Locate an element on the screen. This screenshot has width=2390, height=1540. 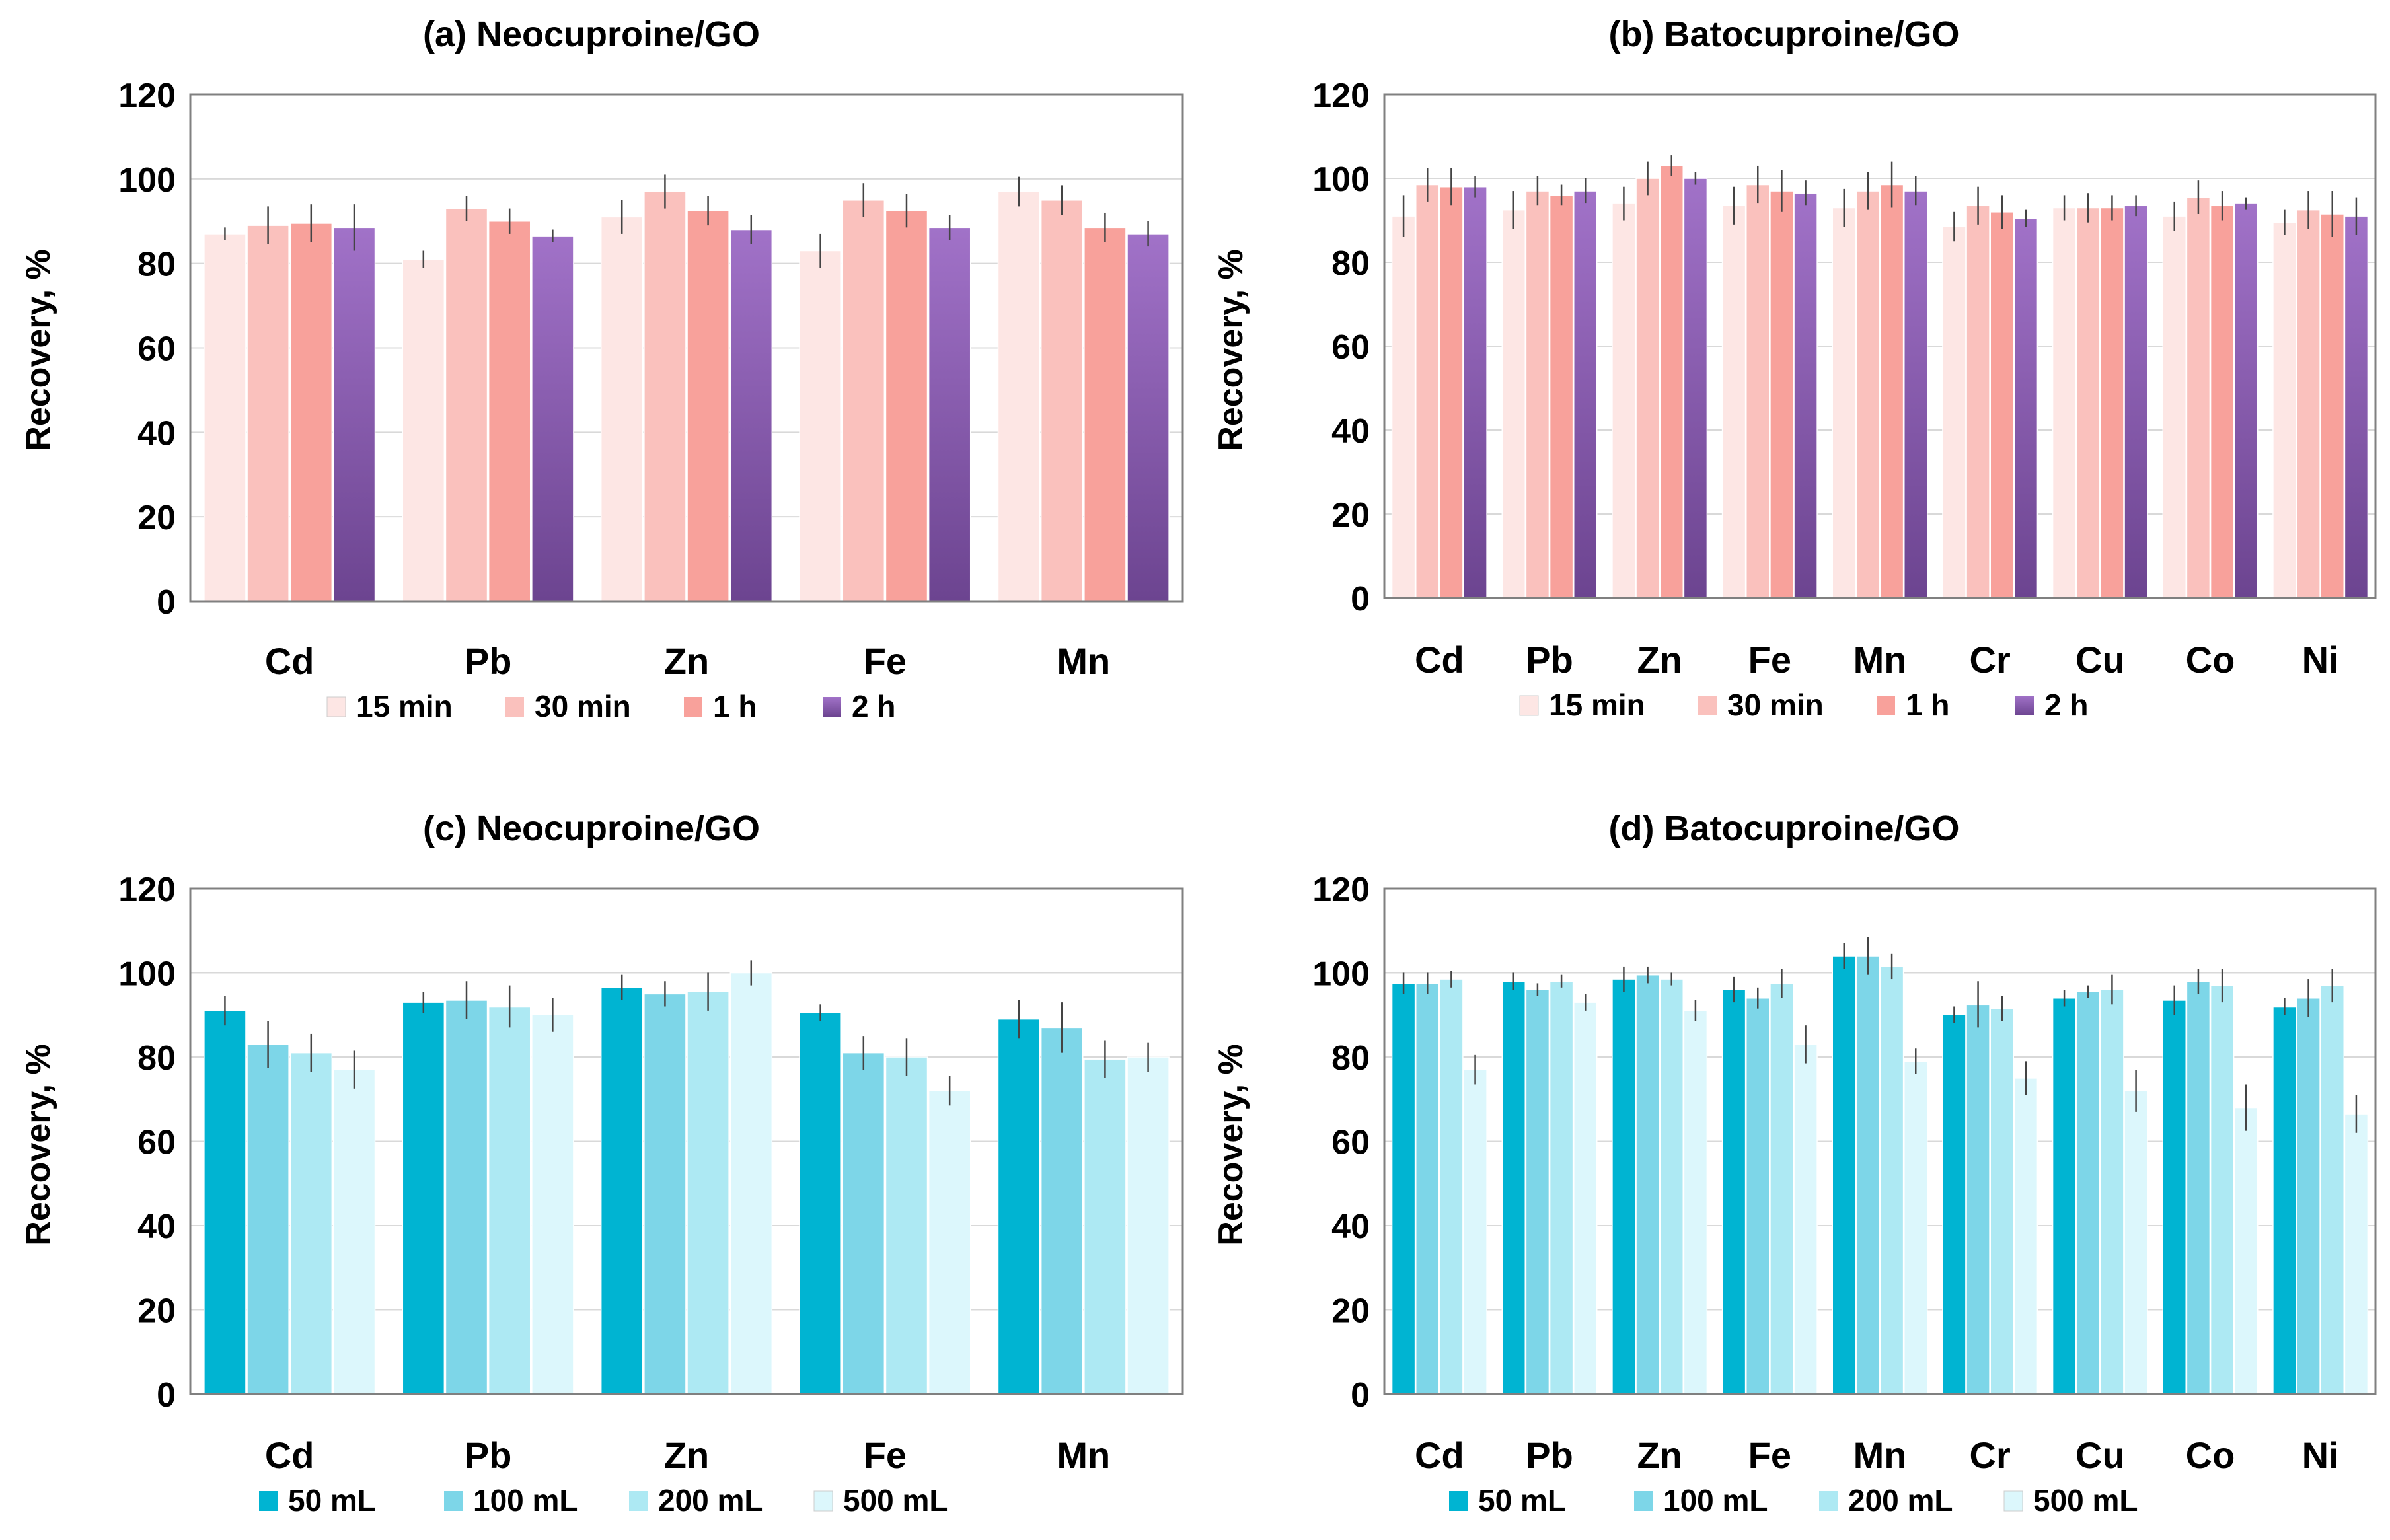
plot-border is located at coordinates (1880, 346).